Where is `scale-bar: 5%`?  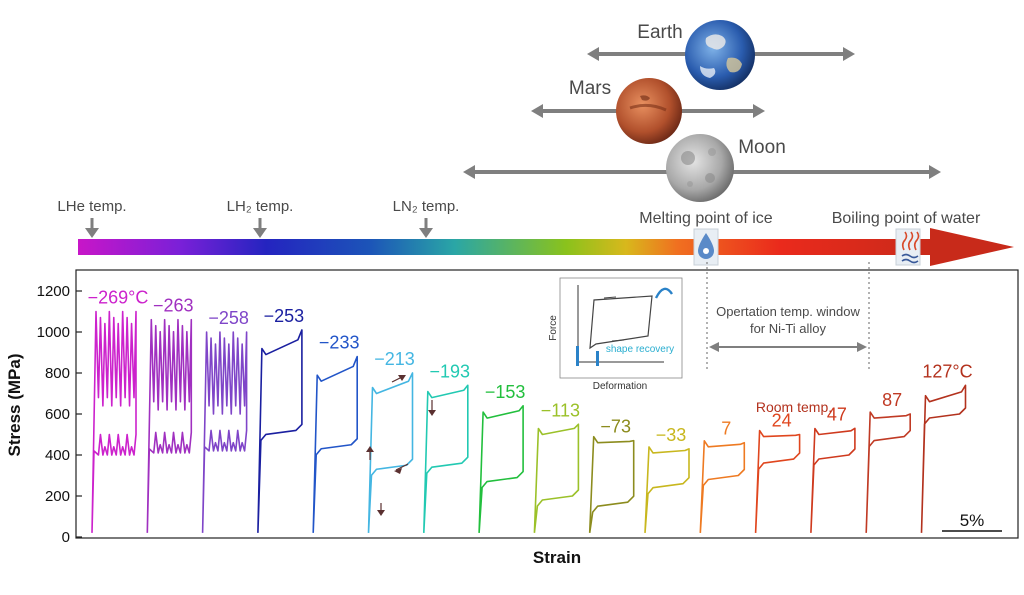 scale-bar: 5% is located at coordinates (972, 521).